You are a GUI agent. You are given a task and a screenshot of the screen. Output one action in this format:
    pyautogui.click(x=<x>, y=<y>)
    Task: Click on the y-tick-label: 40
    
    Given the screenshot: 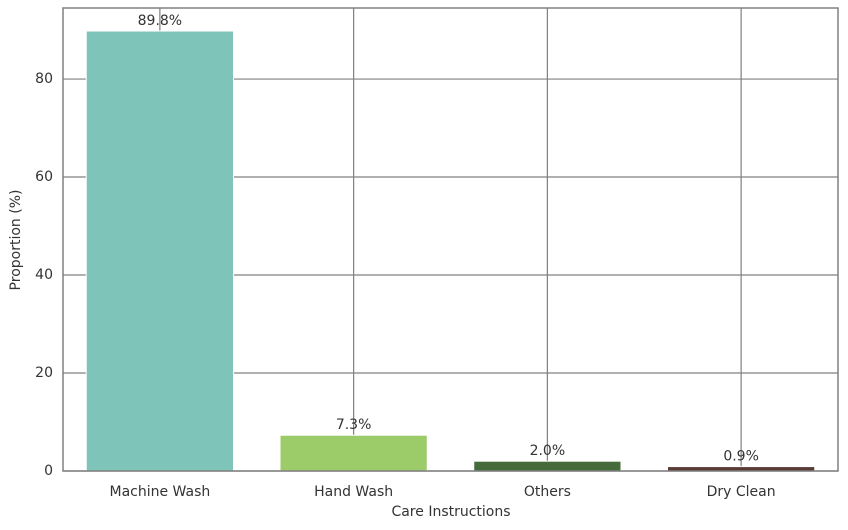 What is the action you would take?
    pyautogui.click(x=44, y=275)
    